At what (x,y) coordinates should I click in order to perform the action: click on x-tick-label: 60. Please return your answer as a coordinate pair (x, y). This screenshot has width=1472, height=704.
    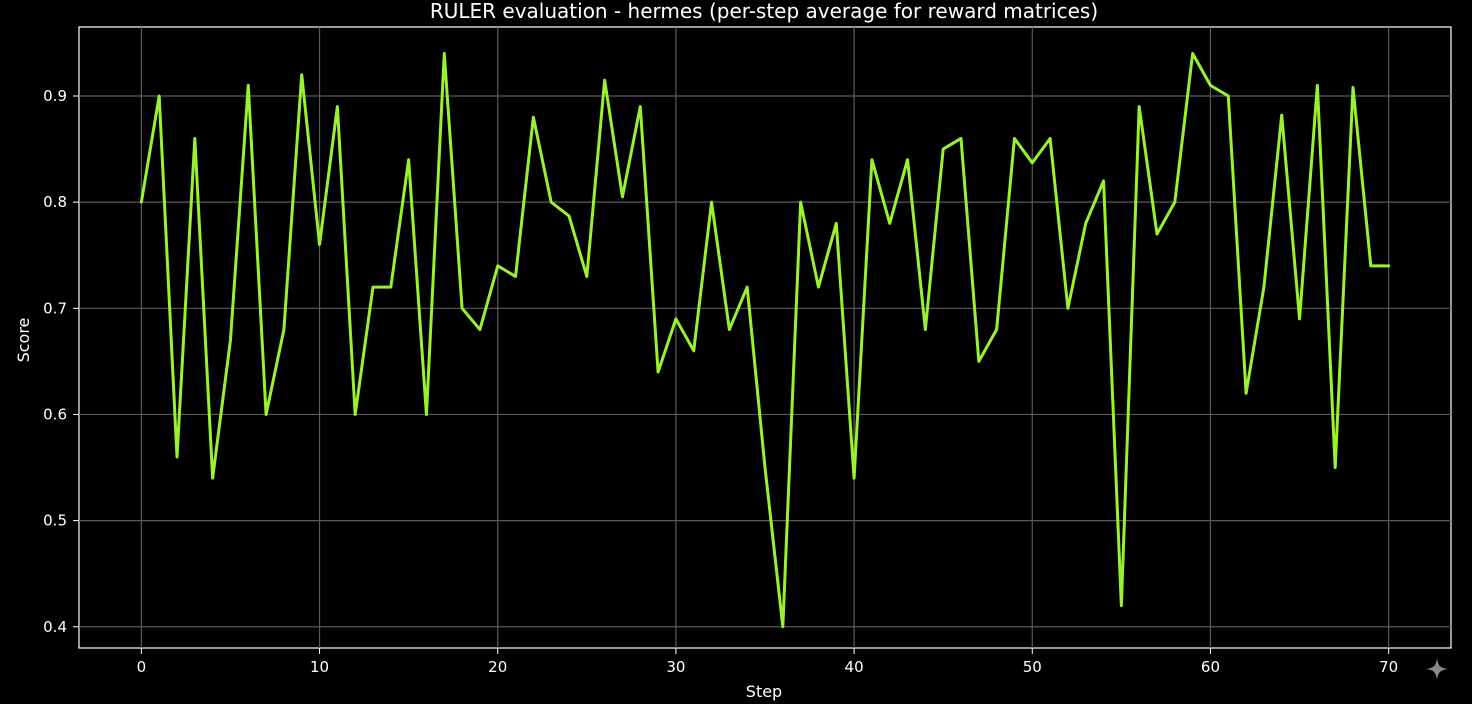
    Looking at the image, I should click on (1210, 667).